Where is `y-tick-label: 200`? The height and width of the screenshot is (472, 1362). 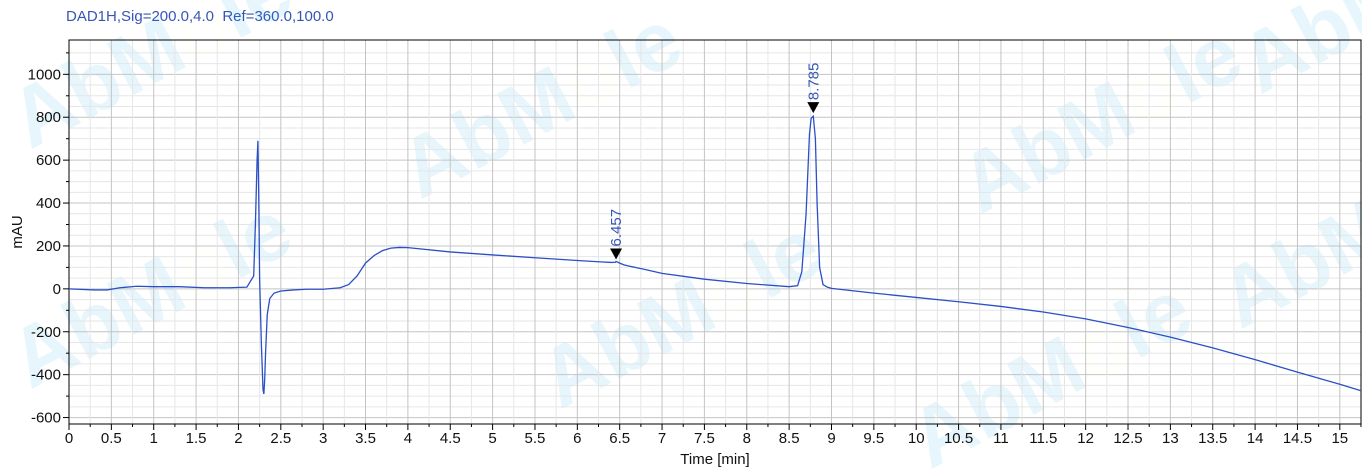 y-tick-label: 200 is located at coordinates (48, 246).